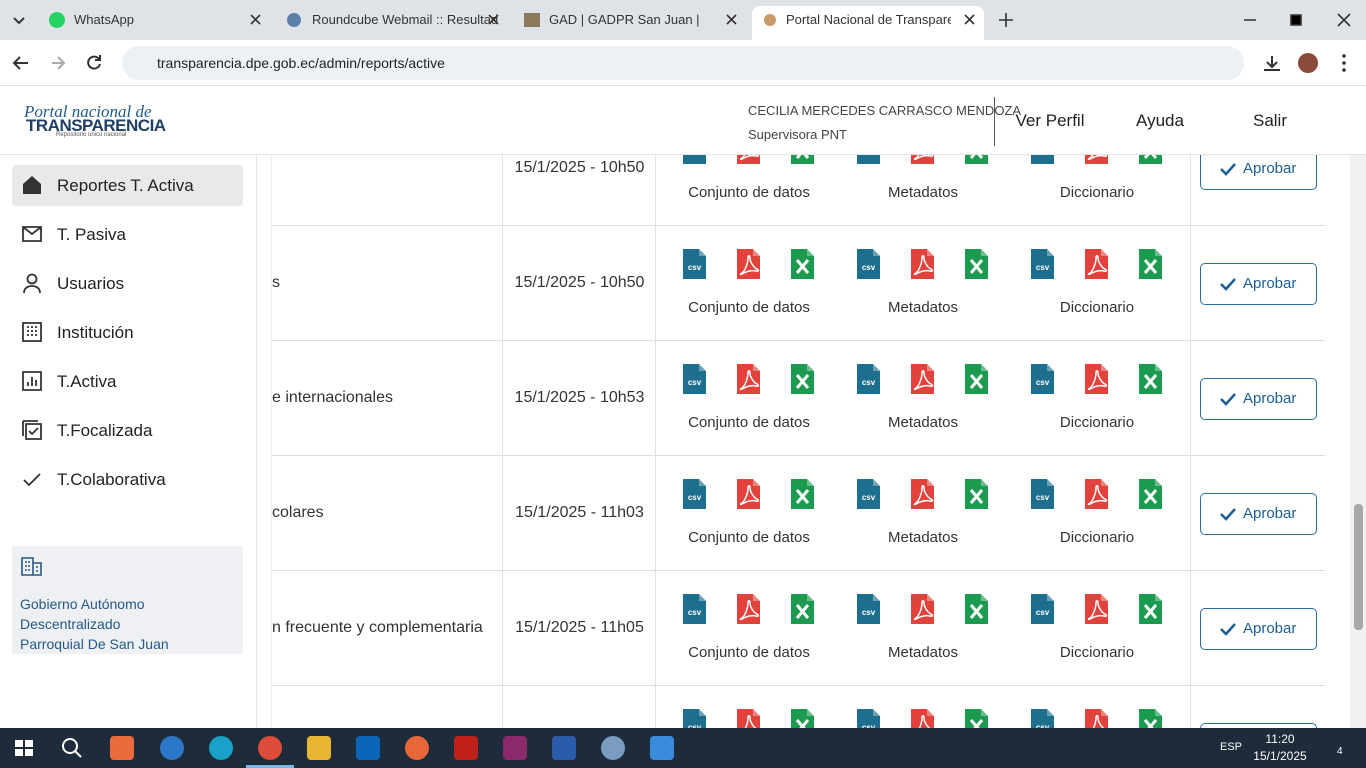 This screenshot has height=768, width=1366. Describe the element at coordinates (630, 23) in the screenshot. I see `tab: GAD | GADPR San Juan |` at that location.